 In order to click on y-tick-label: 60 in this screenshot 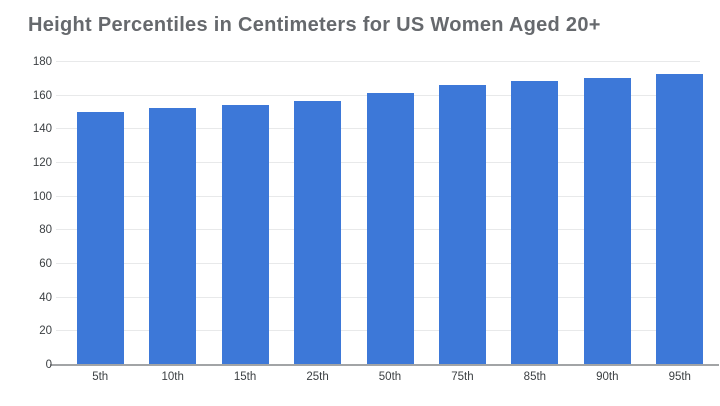, I will do `click(45, 264)`.